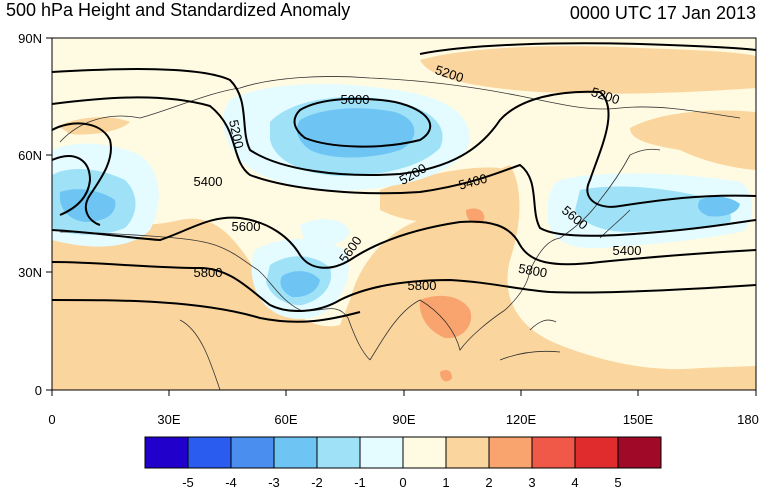  What do you see at coordinates (208, 272) in the screenshot?
I see `contour-label-5800-africa: 5800` at bounding box center [208, 272].